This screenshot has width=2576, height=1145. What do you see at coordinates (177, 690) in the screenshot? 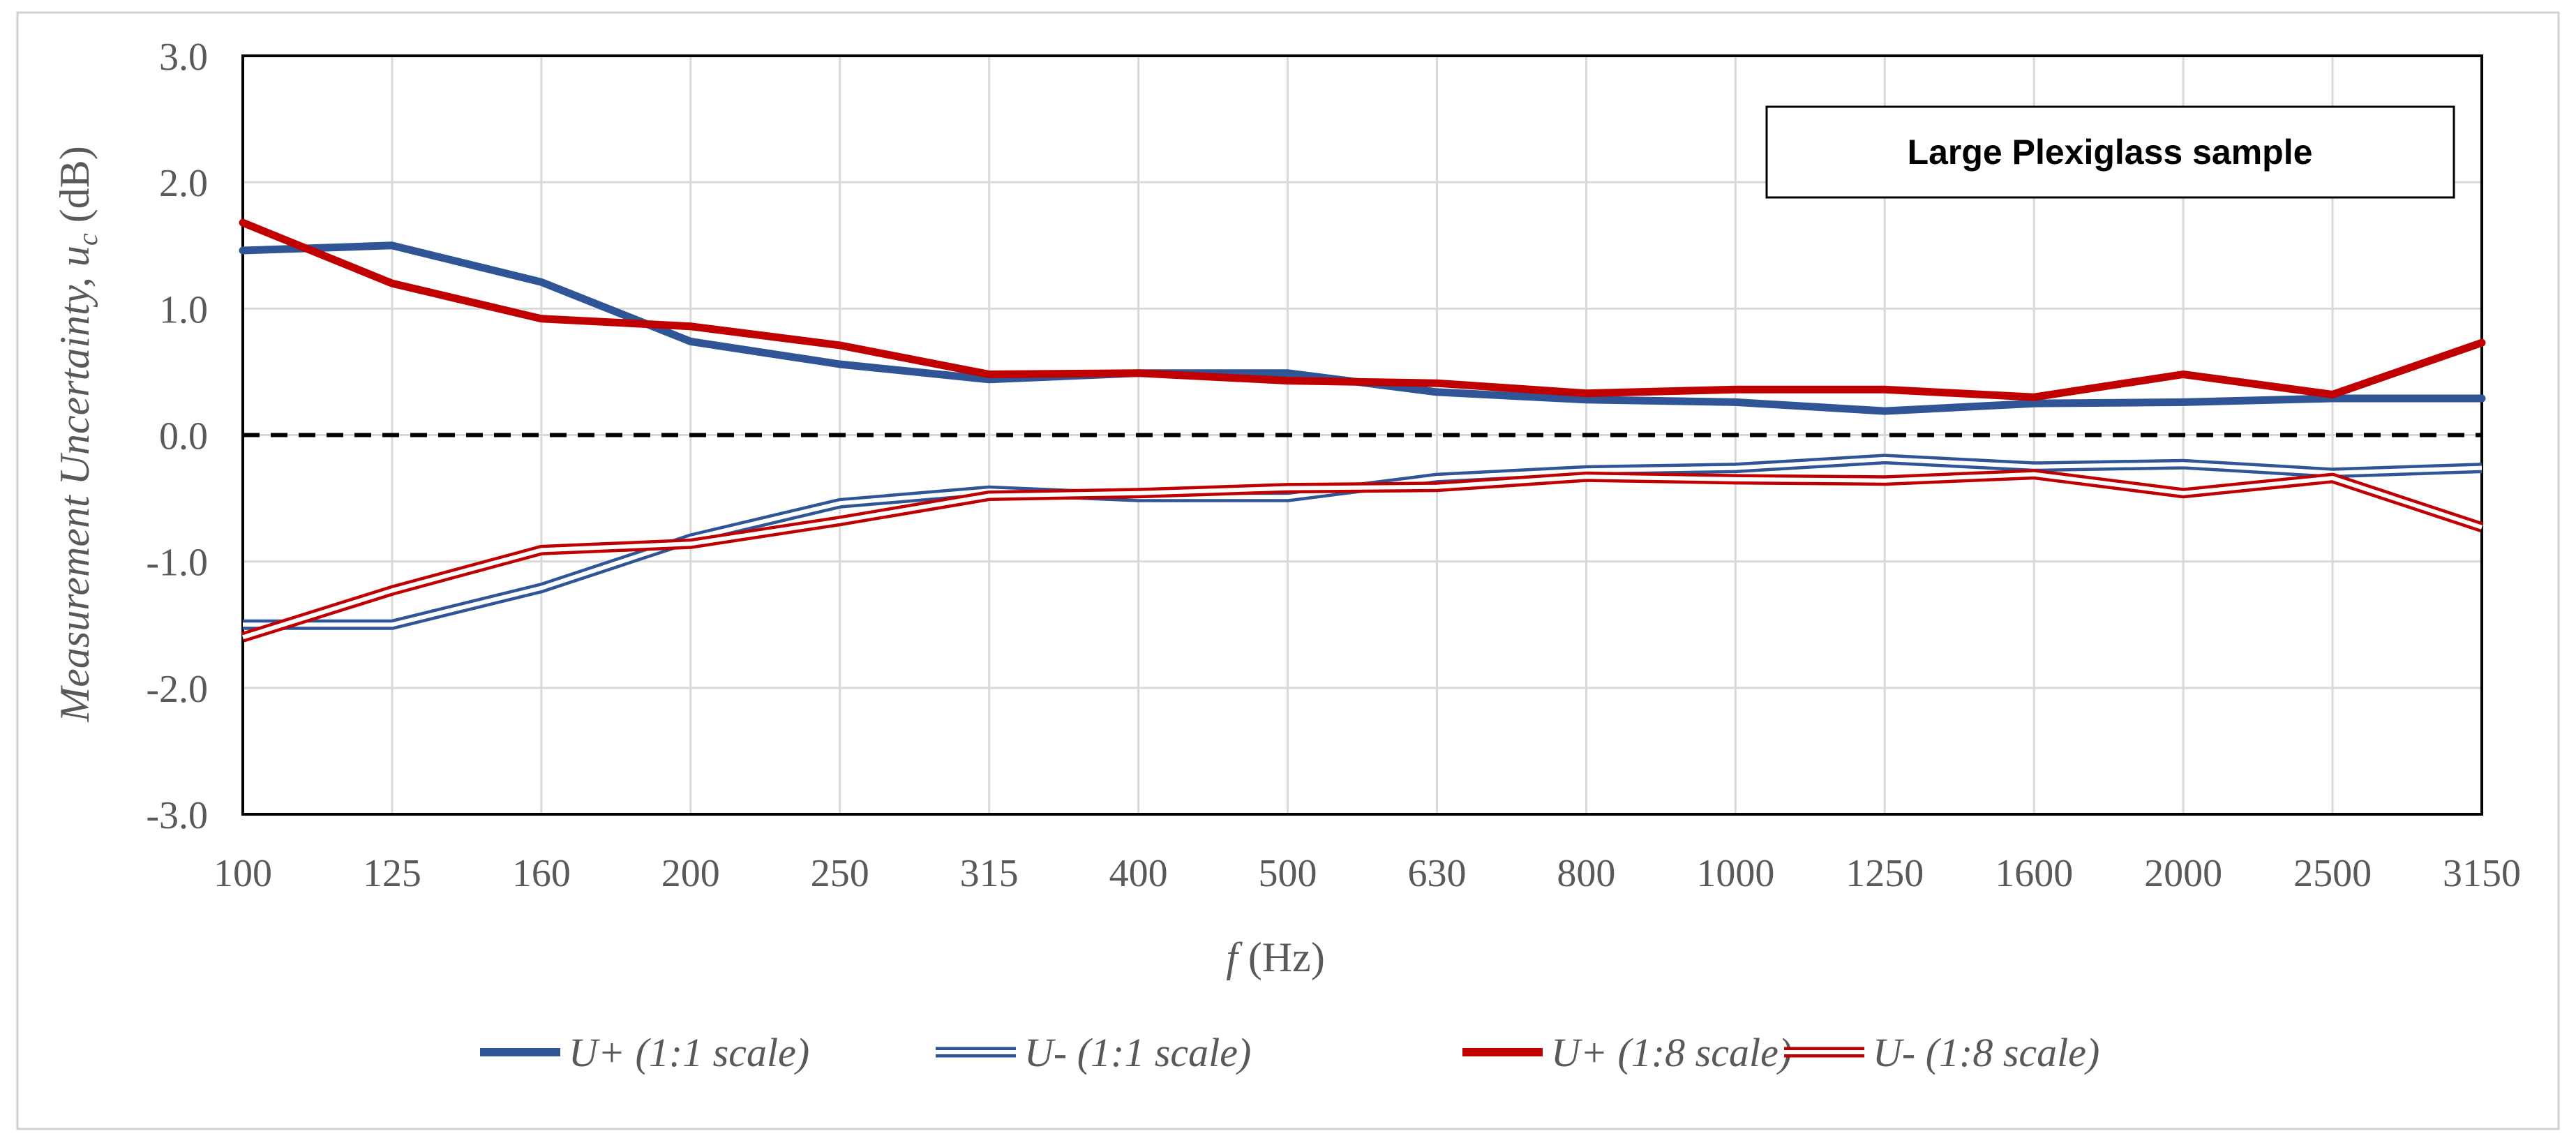
I see `y-tick-label: -2.0` at bounding box center [177, 690].